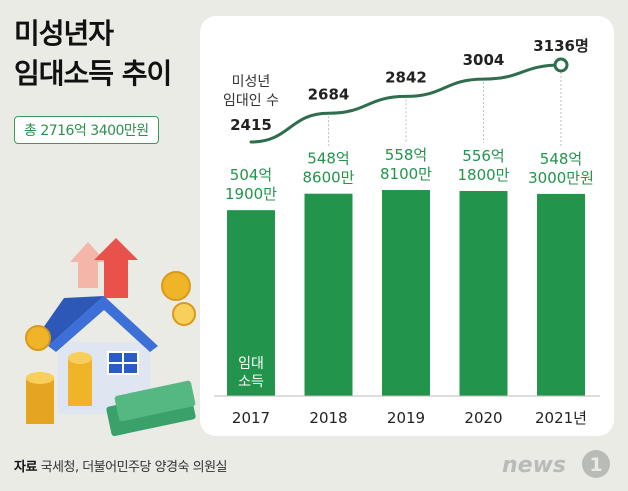 This screenshot has height=491, width=628. I want to click on chart-title: 미성년자 임대소득 추이, so click(93, 54).